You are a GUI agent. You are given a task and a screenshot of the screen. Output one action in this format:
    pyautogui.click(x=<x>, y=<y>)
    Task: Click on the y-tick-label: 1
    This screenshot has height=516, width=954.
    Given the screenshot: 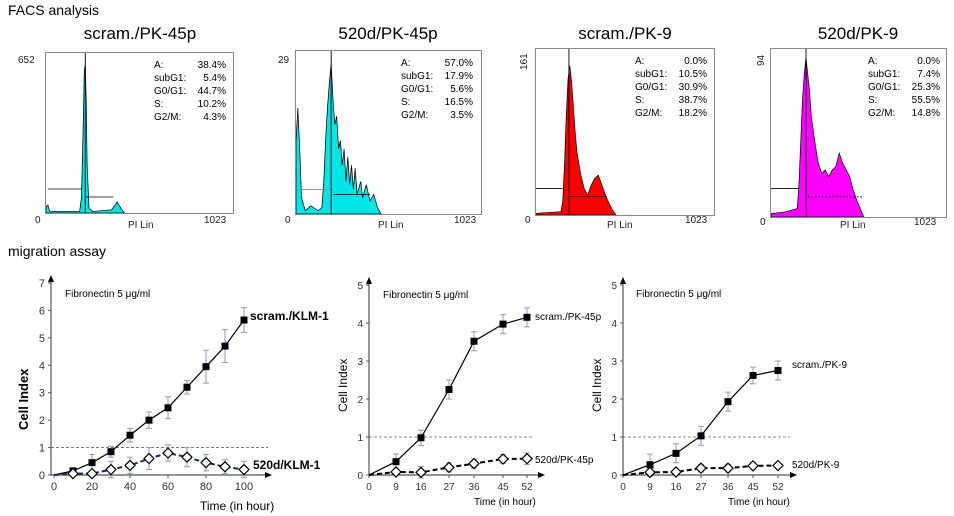 What is the action you would take?
    pyautogui.click(x=360, y=438)
    